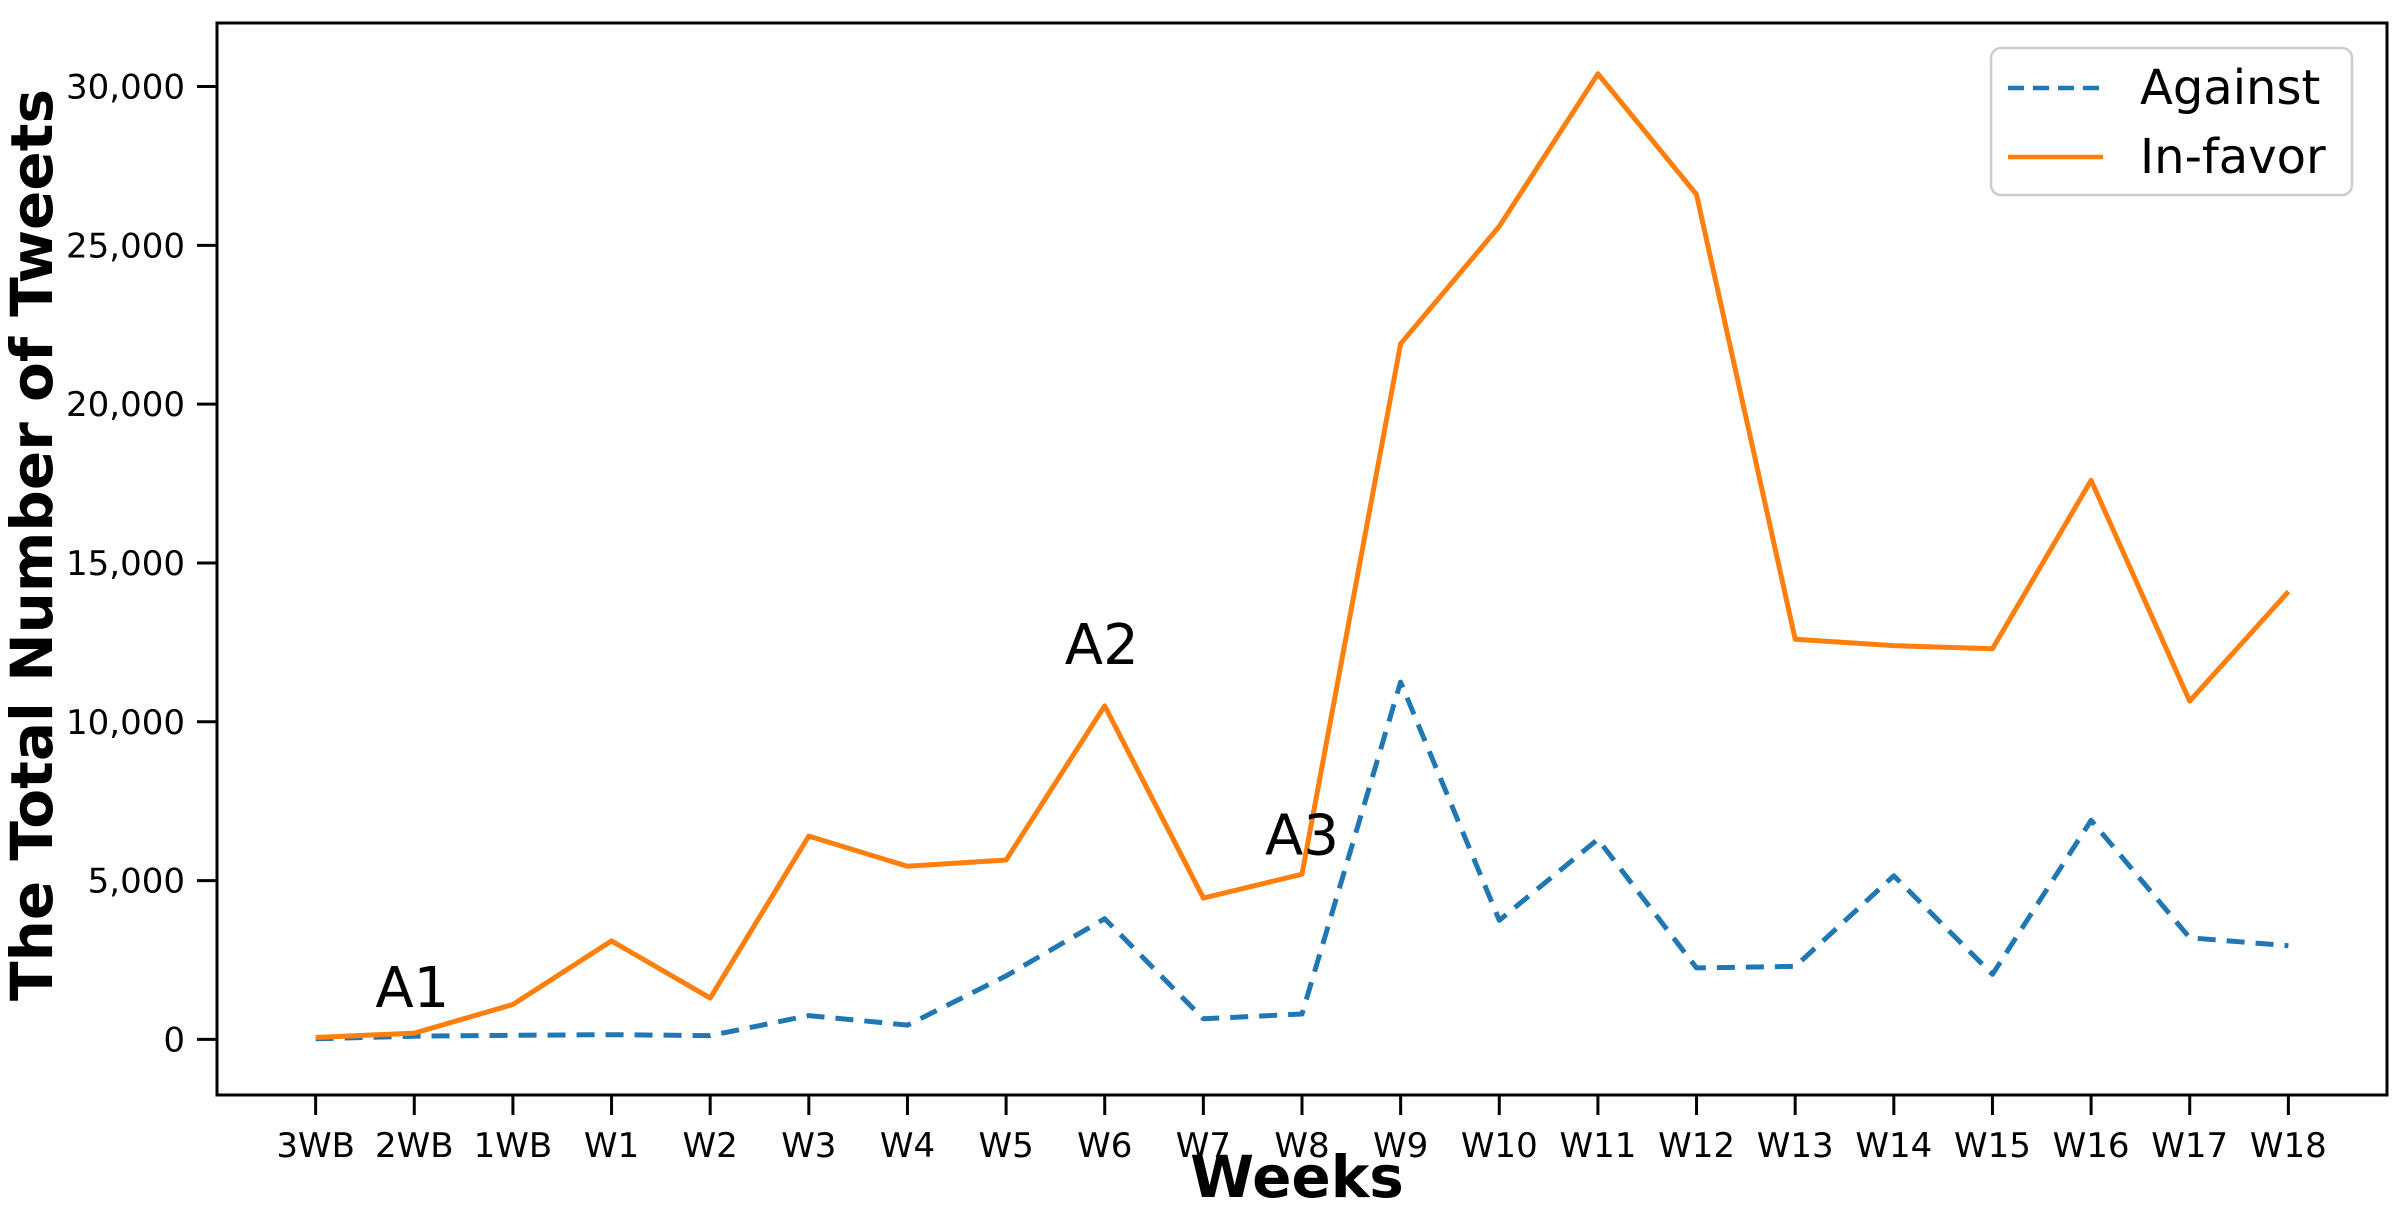 The width and height of the screenshot is (2402, 1226). I want to click on x-tick-label: W3, so click(808, 1146).